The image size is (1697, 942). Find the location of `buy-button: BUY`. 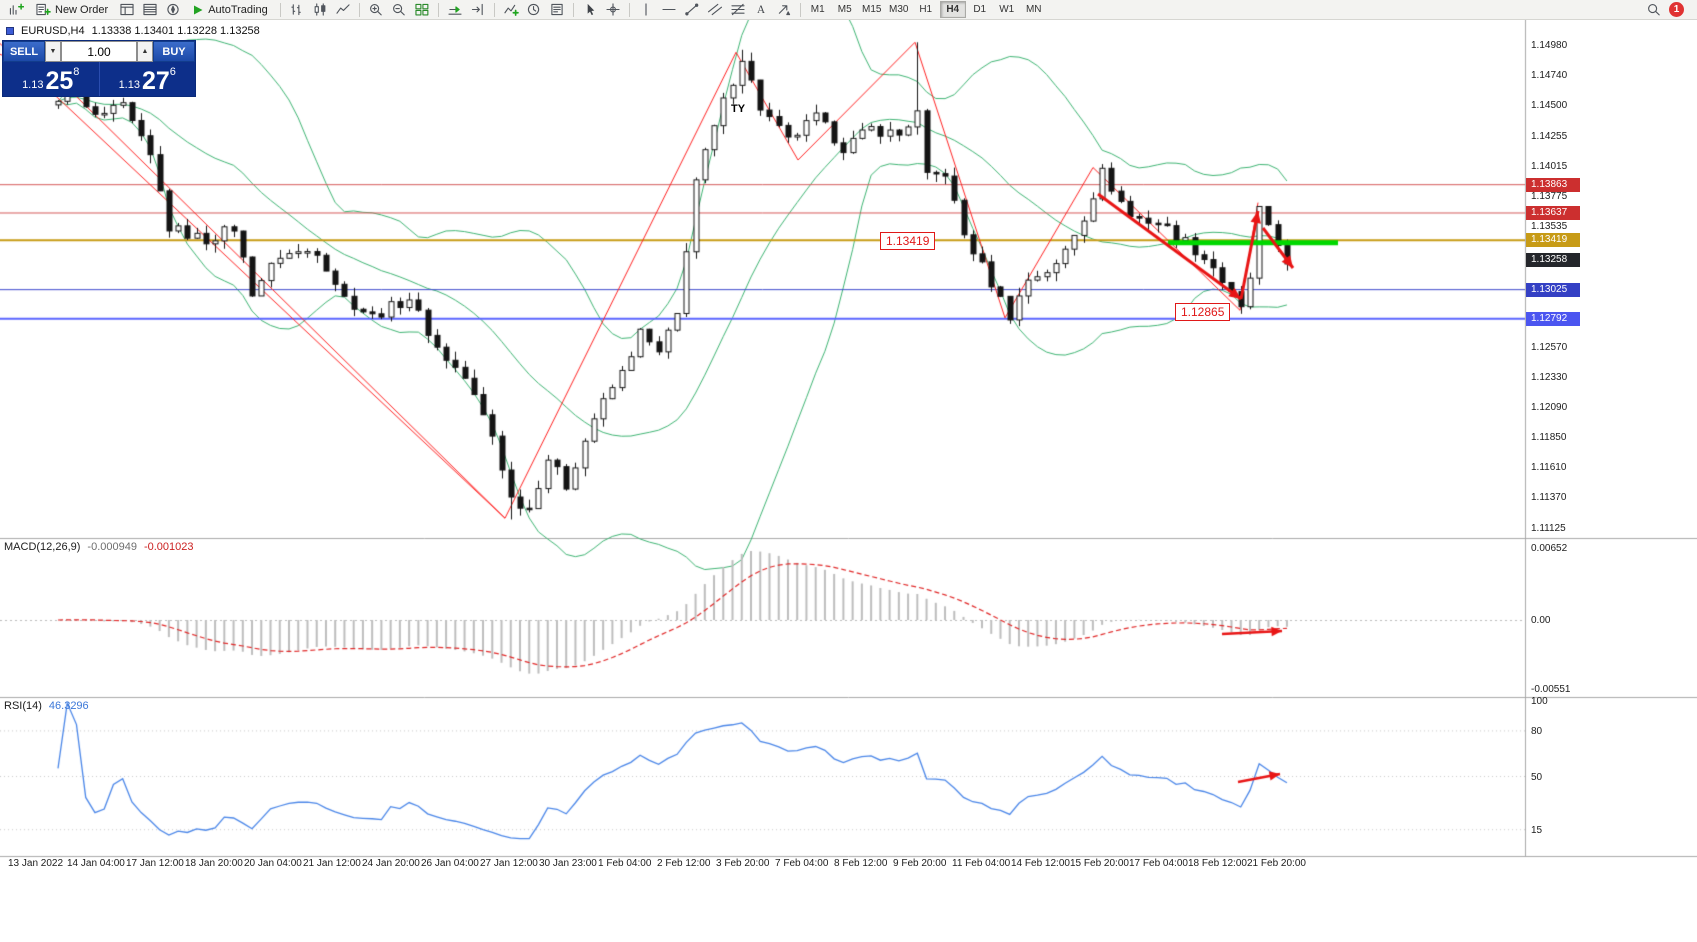

buy-button: BUY is located at coordinates (174, 51).